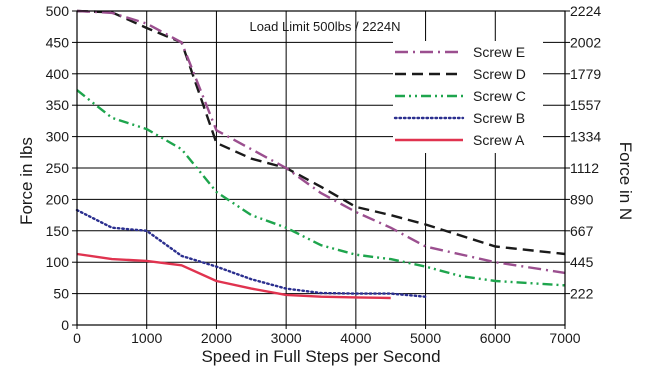 Image resolution: width=653 pixels, height=377 pixels. Describe the element at coordinates (233, 276) in the screenshot. I see `series-line-screw-a` at that location.